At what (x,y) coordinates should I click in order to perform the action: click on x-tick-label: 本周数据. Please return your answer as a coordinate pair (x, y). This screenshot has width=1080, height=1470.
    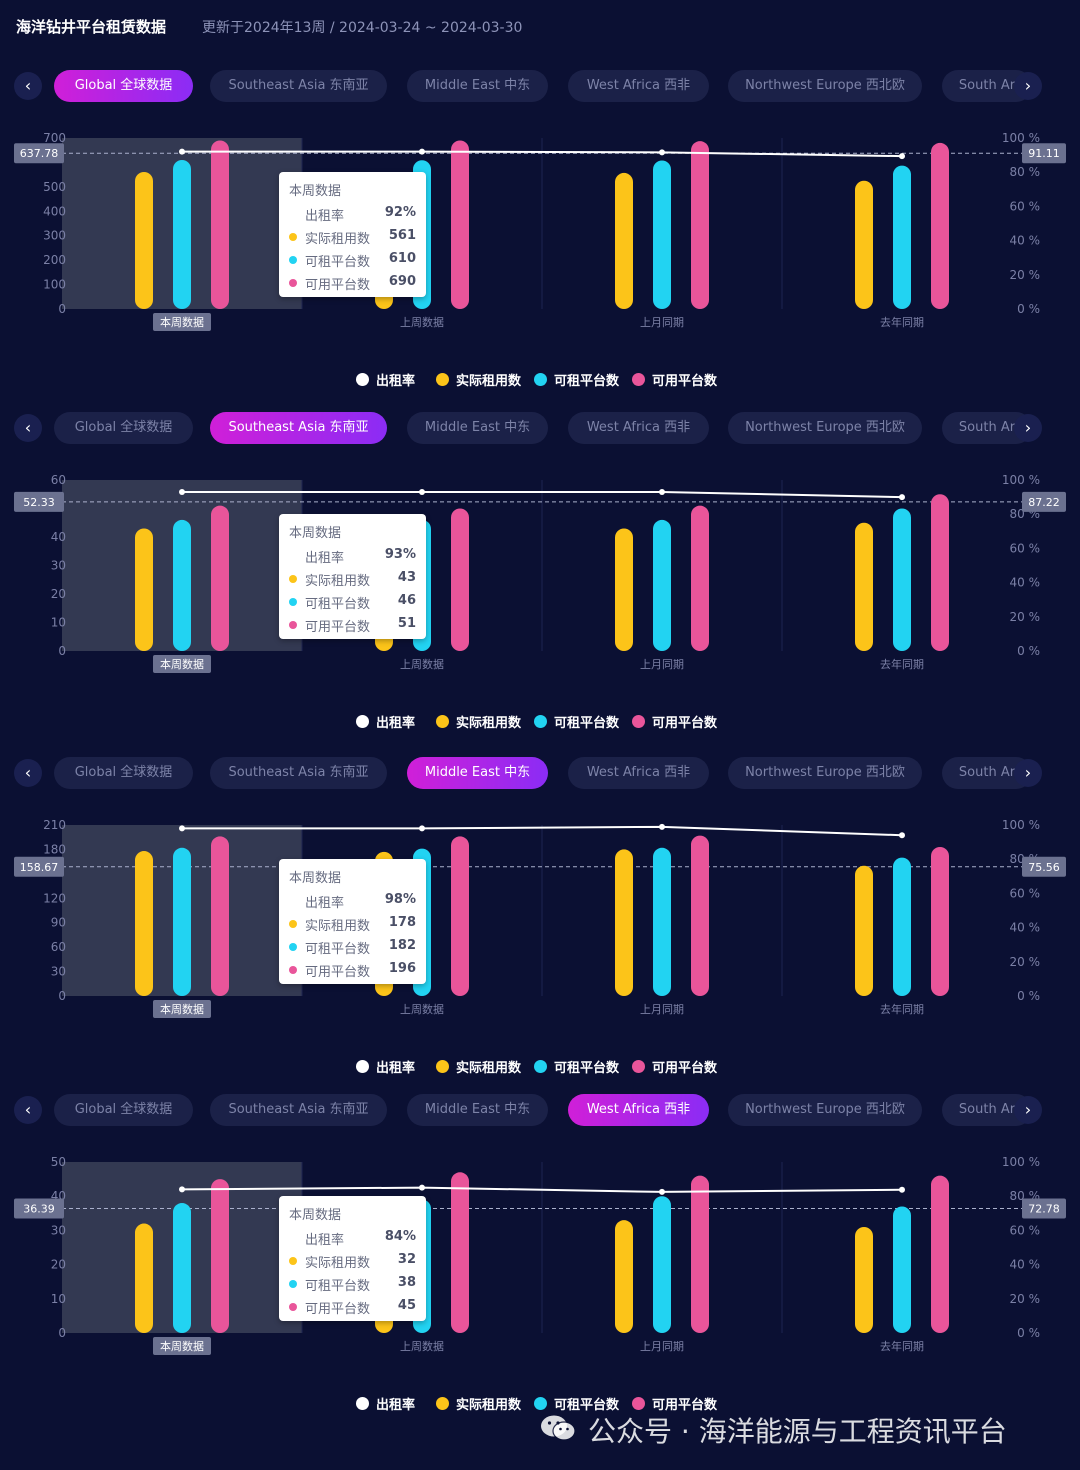
    Looking at the image, I should click on (182, 1346).